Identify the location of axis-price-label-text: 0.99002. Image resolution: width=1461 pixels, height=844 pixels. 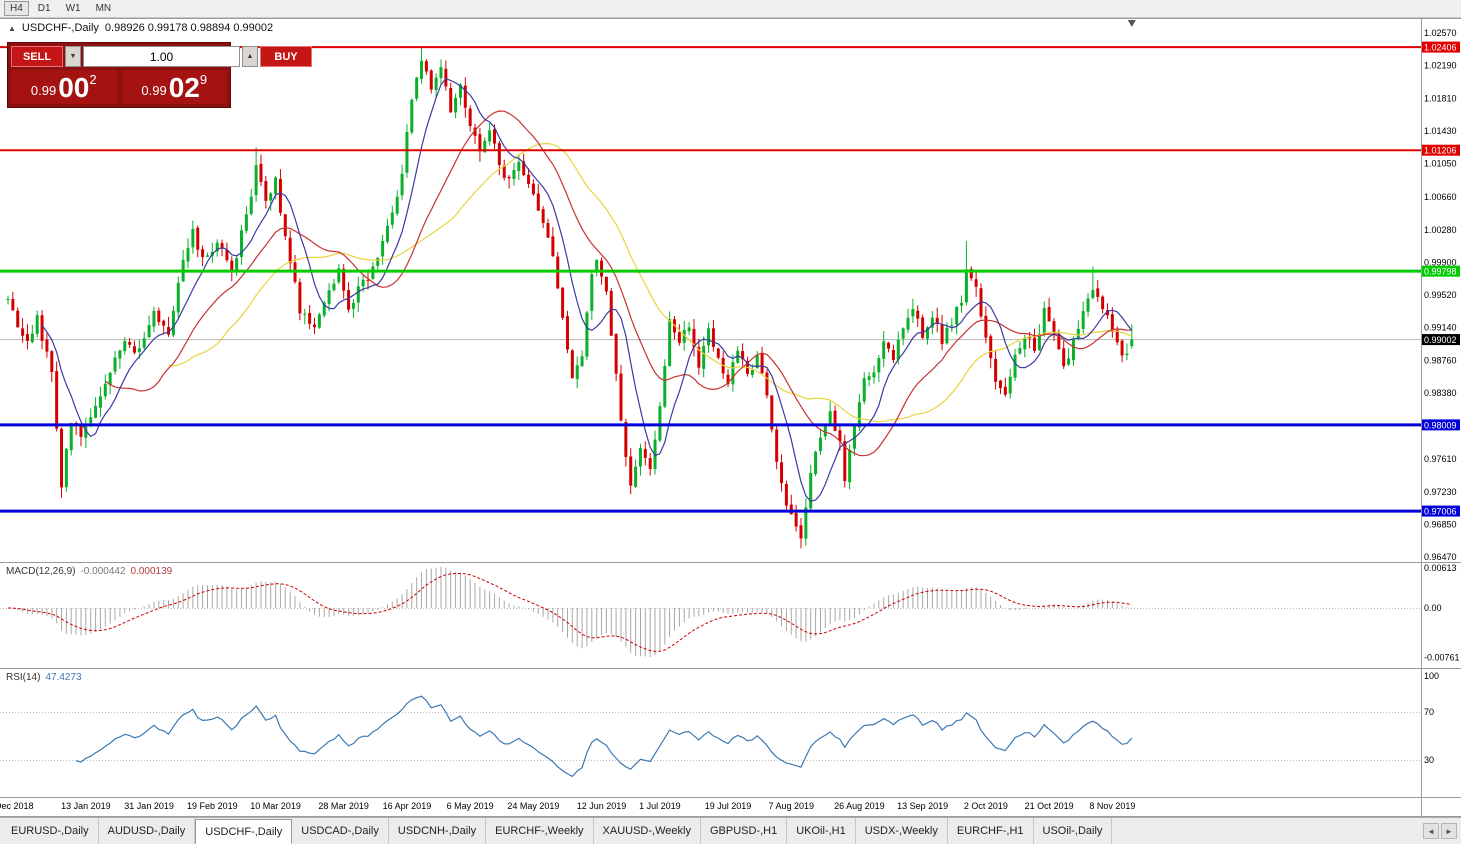
(1440, 340).